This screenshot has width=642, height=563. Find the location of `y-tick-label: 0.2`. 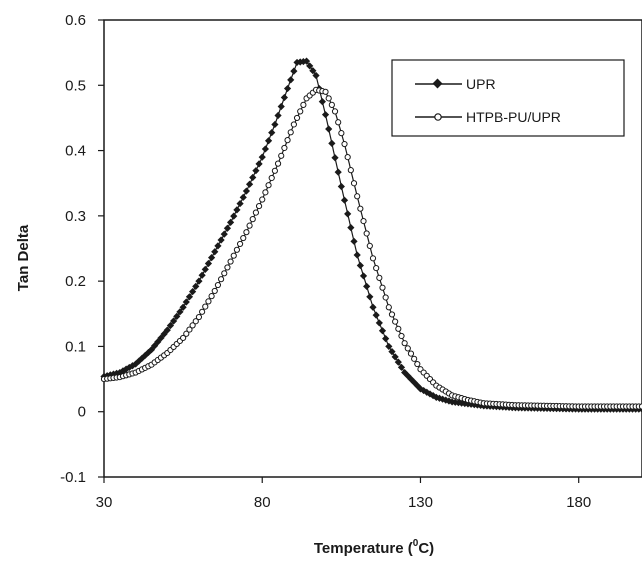

y-tick-label: 0.2 is located at coordinates (75, 281).